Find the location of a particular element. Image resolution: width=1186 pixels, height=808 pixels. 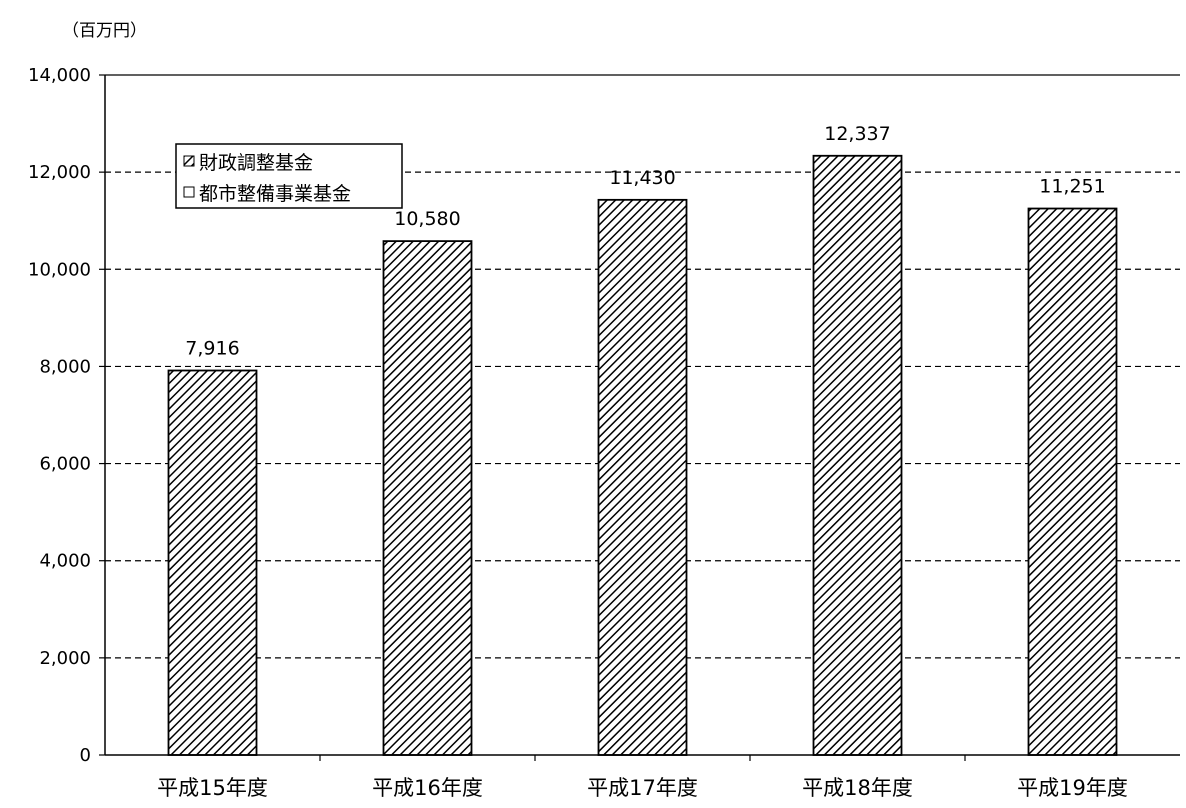

data-label: 11,430 is located at coordinates (642, 178).